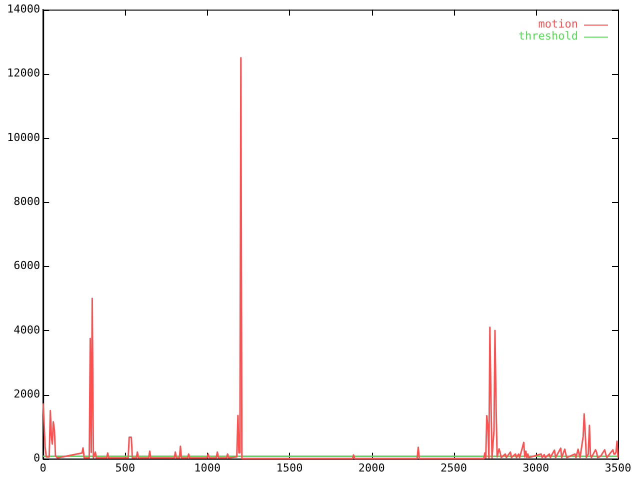 The width and height of the screenshot is (640, 480). What do you see at coordinates (536, 467) in the screenshot?
I see `x-tick-label: 3000` at bounding box center [536, 467].